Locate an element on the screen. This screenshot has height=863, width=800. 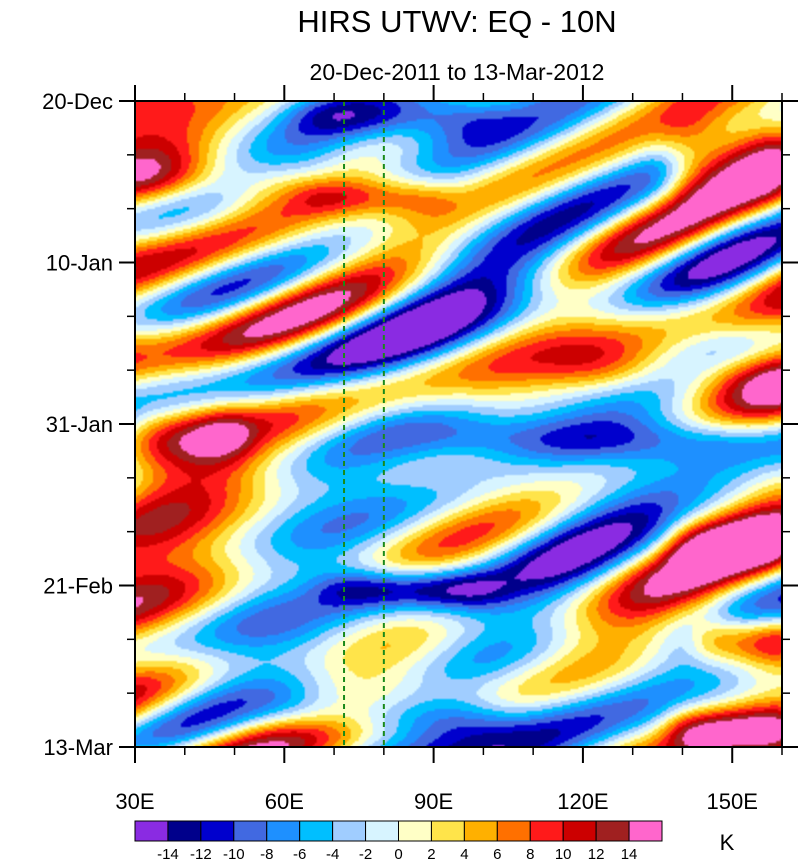
colorbar-label: 6 is located at coordinates (497, 854).